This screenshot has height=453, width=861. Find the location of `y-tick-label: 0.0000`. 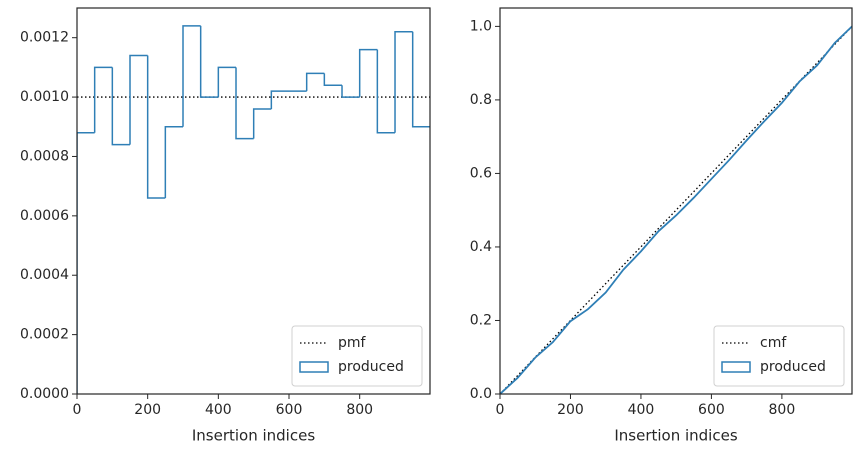

y-tick-label: 0.0000 is located at coordinates (44, 394).